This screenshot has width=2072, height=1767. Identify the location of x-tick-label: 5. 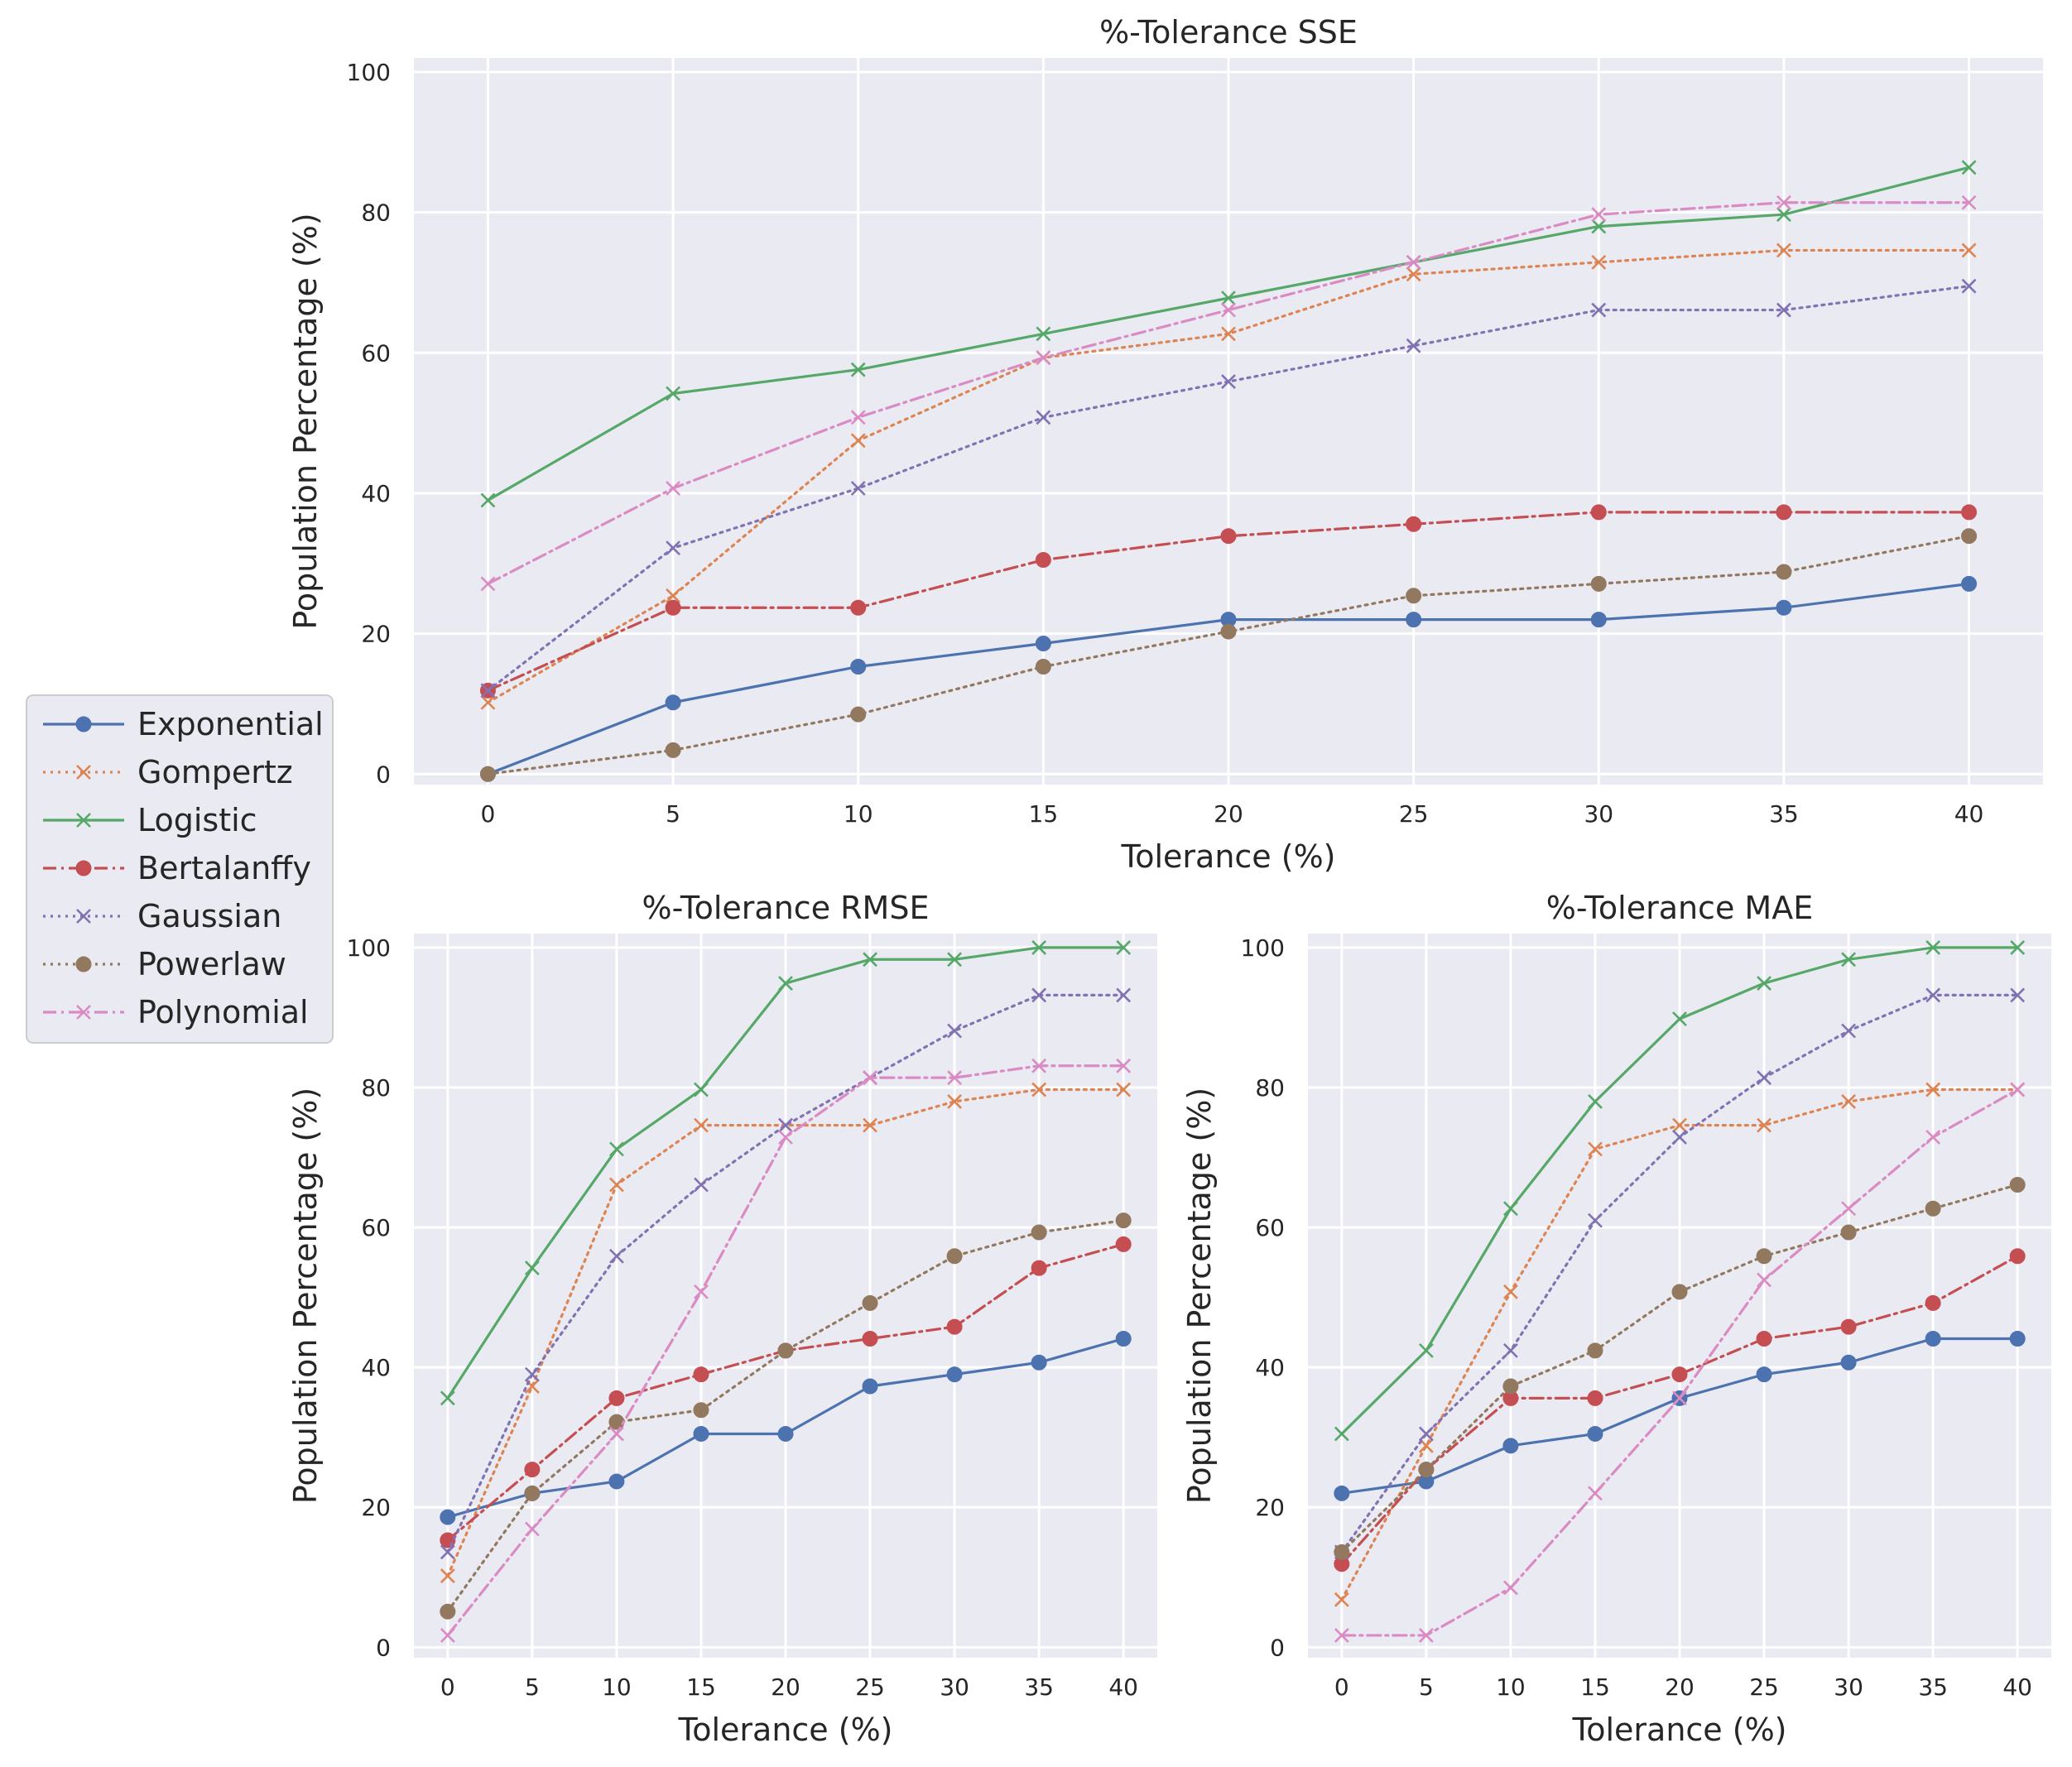
(532, 1687).